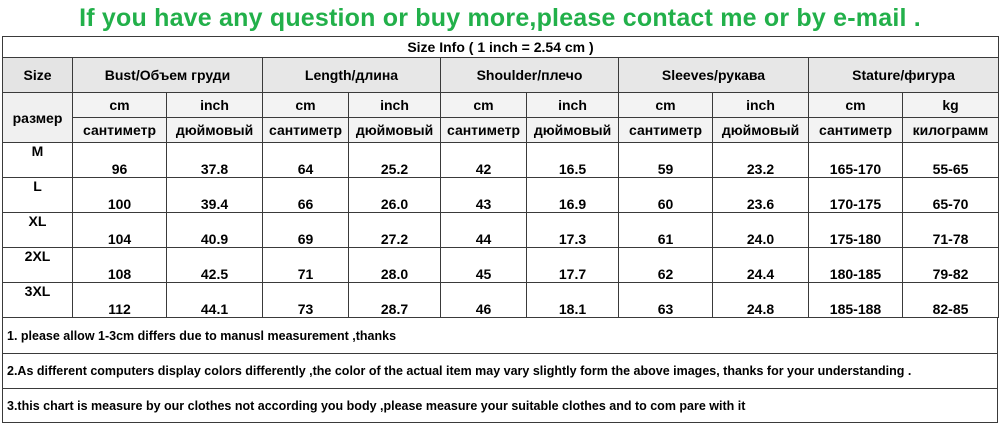 Image resolution: width=1000 pixels, height=423 pixels. I want to click on table-cell: 28.0, so click(394, 265).